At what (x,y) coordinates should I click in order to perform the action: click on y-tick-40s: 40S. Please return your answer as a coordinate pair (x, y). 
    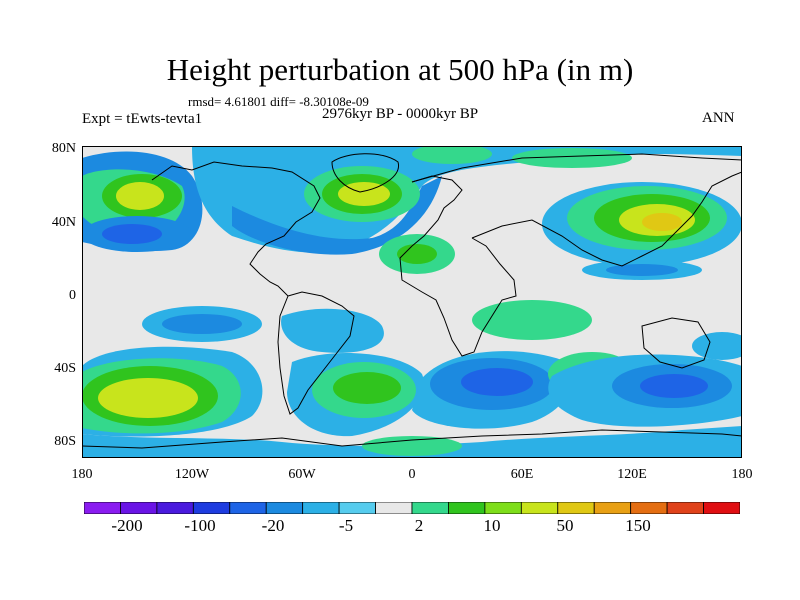
    Looking at the image, I should click on (65, 368).